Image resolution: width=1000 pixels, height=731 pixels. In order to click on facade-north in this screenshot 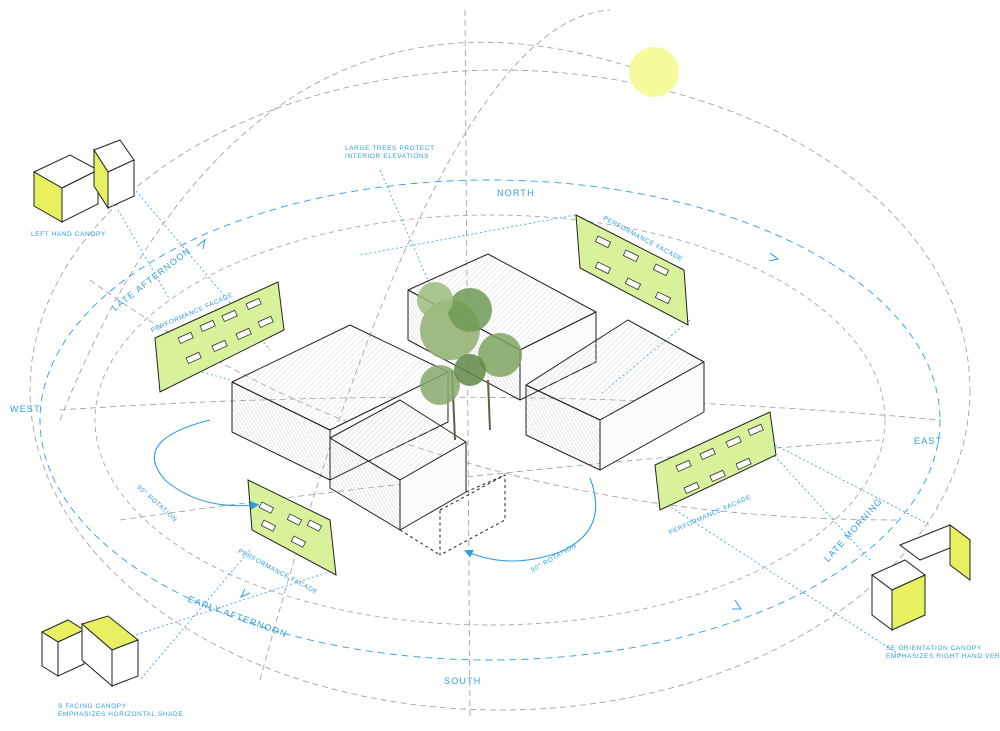, I will do `click(632, 270)`.